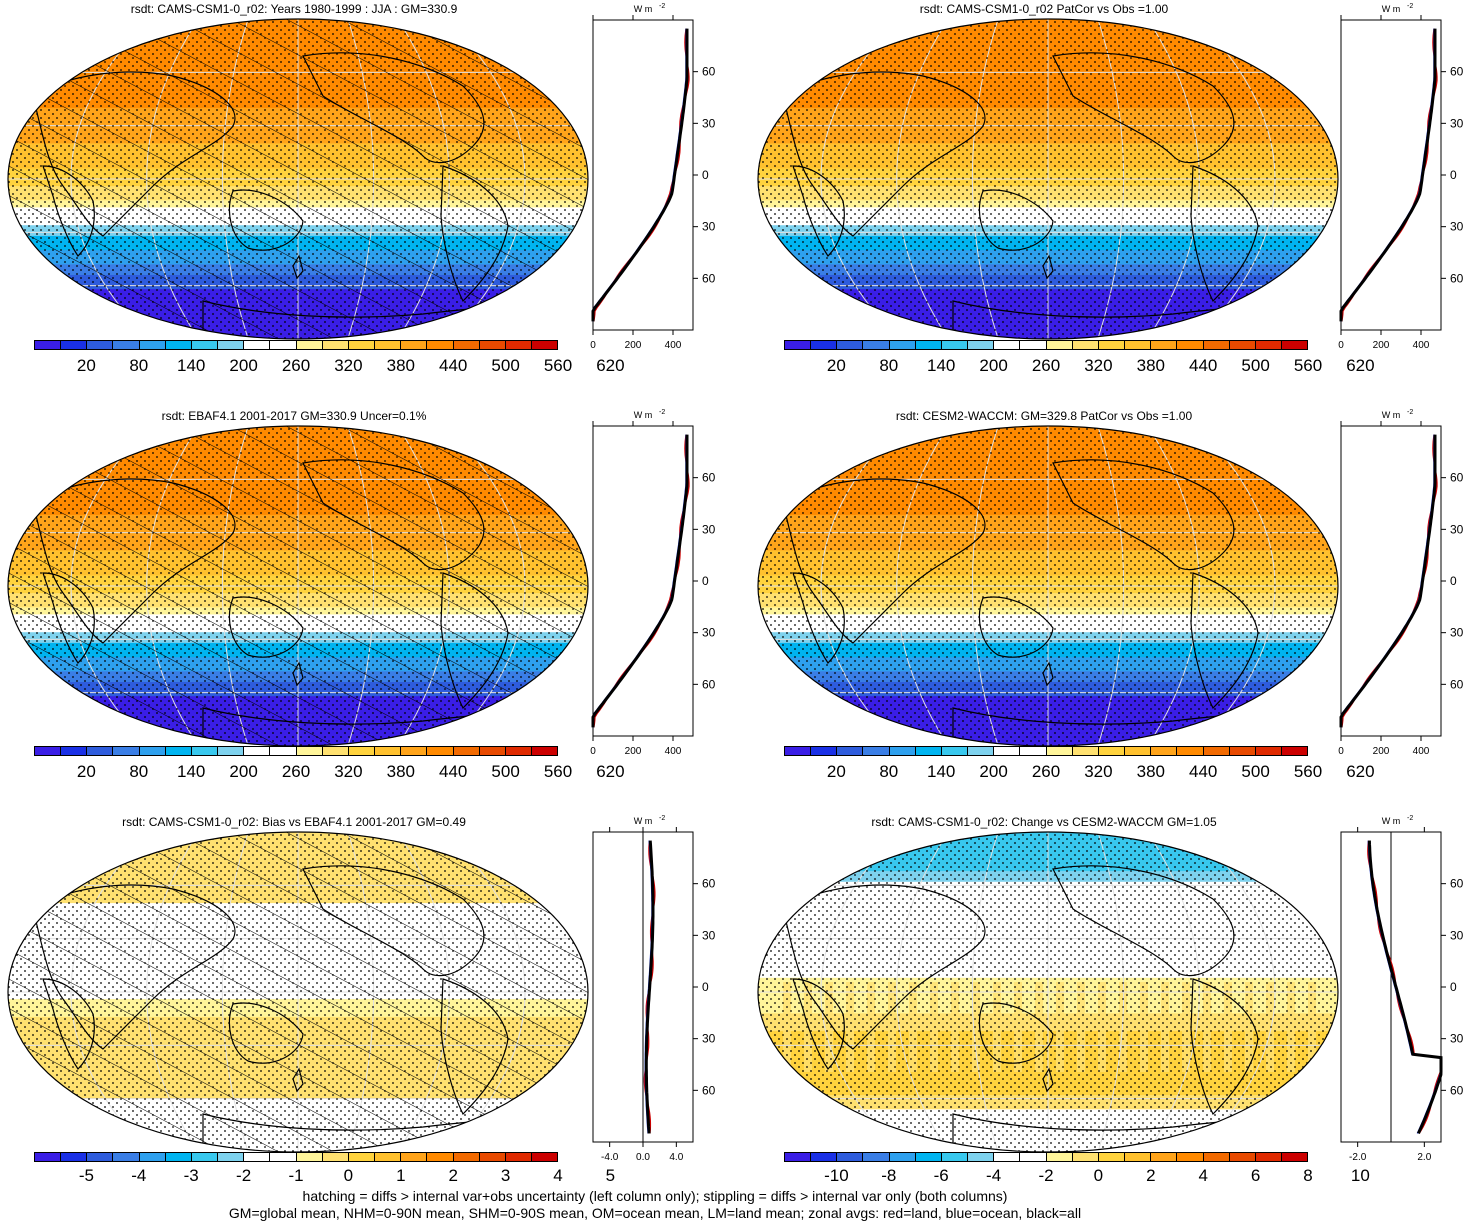 This screenshot has height=1222, width=1483. What do you see at coordinates (1203, 771) in the screenshot?
I see `colorbar-tick-label: 440` at bounding box center [1203, 771].